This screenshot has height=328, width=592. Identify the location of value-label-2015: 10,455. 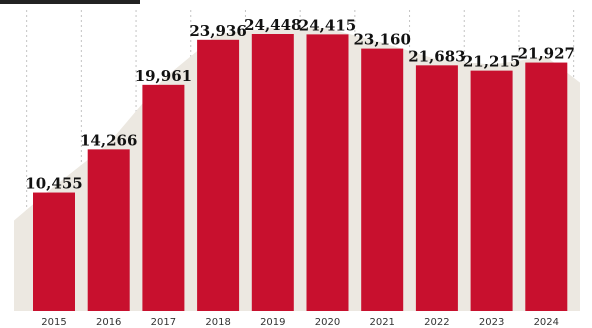
(53, 184).